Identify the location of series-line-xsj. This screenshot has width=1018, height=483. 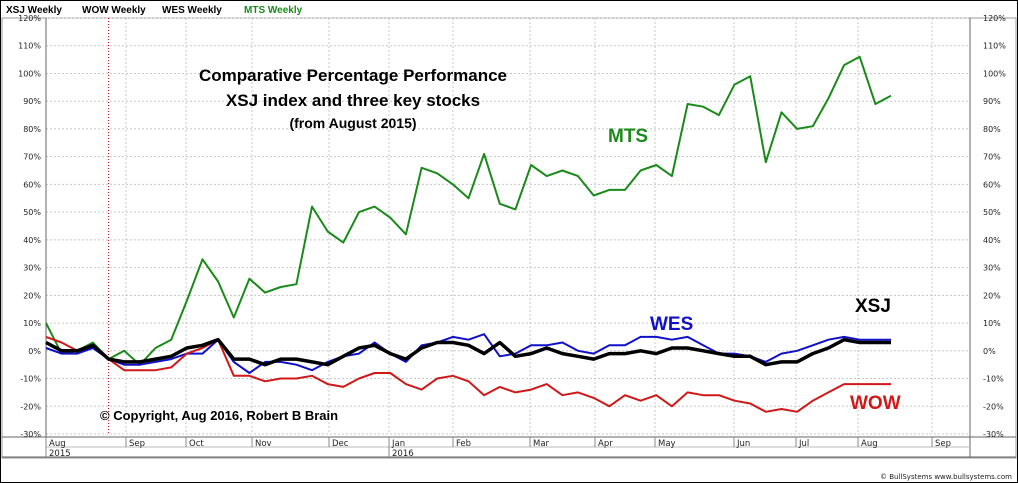
(468, 352).